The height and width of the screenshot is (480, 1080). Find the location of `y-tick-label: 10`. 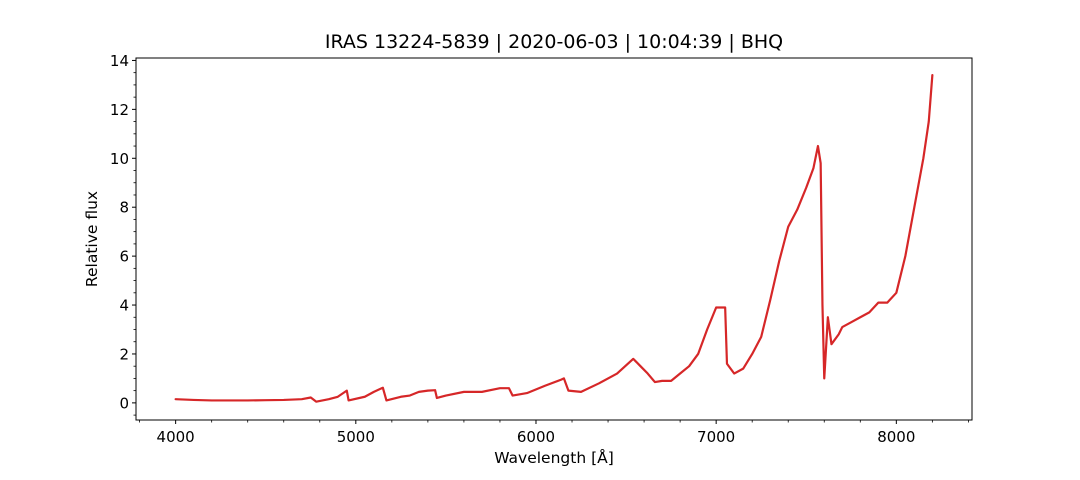

y-tick-label: 10 is located at coordinates (119, 159).